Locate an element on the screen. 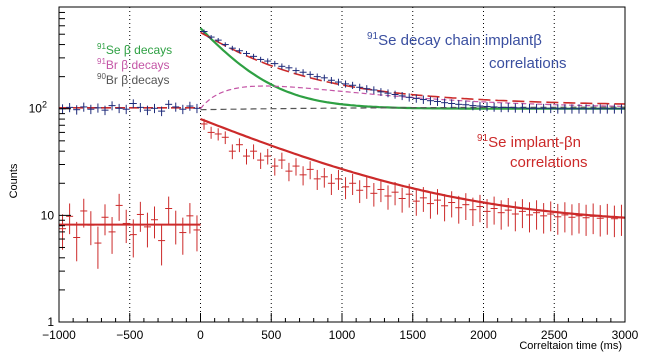 The height and width of the screenshot is (356, 662). annotation-decay-chain-line1: 91Se decay chain implantβ is located at coordinates (454, 40).